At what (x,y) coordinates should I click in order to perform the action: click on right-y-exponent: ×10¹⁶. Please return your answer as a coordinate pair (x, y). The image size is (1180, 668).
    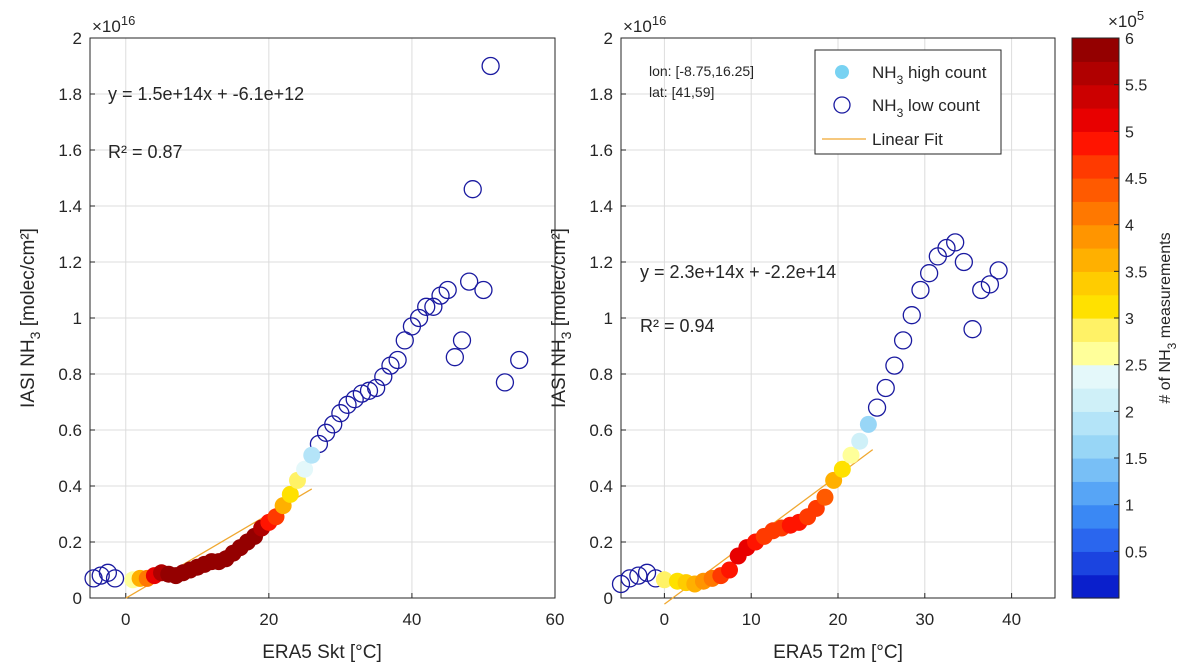
    Looking at the image, I should click on (644, 24).